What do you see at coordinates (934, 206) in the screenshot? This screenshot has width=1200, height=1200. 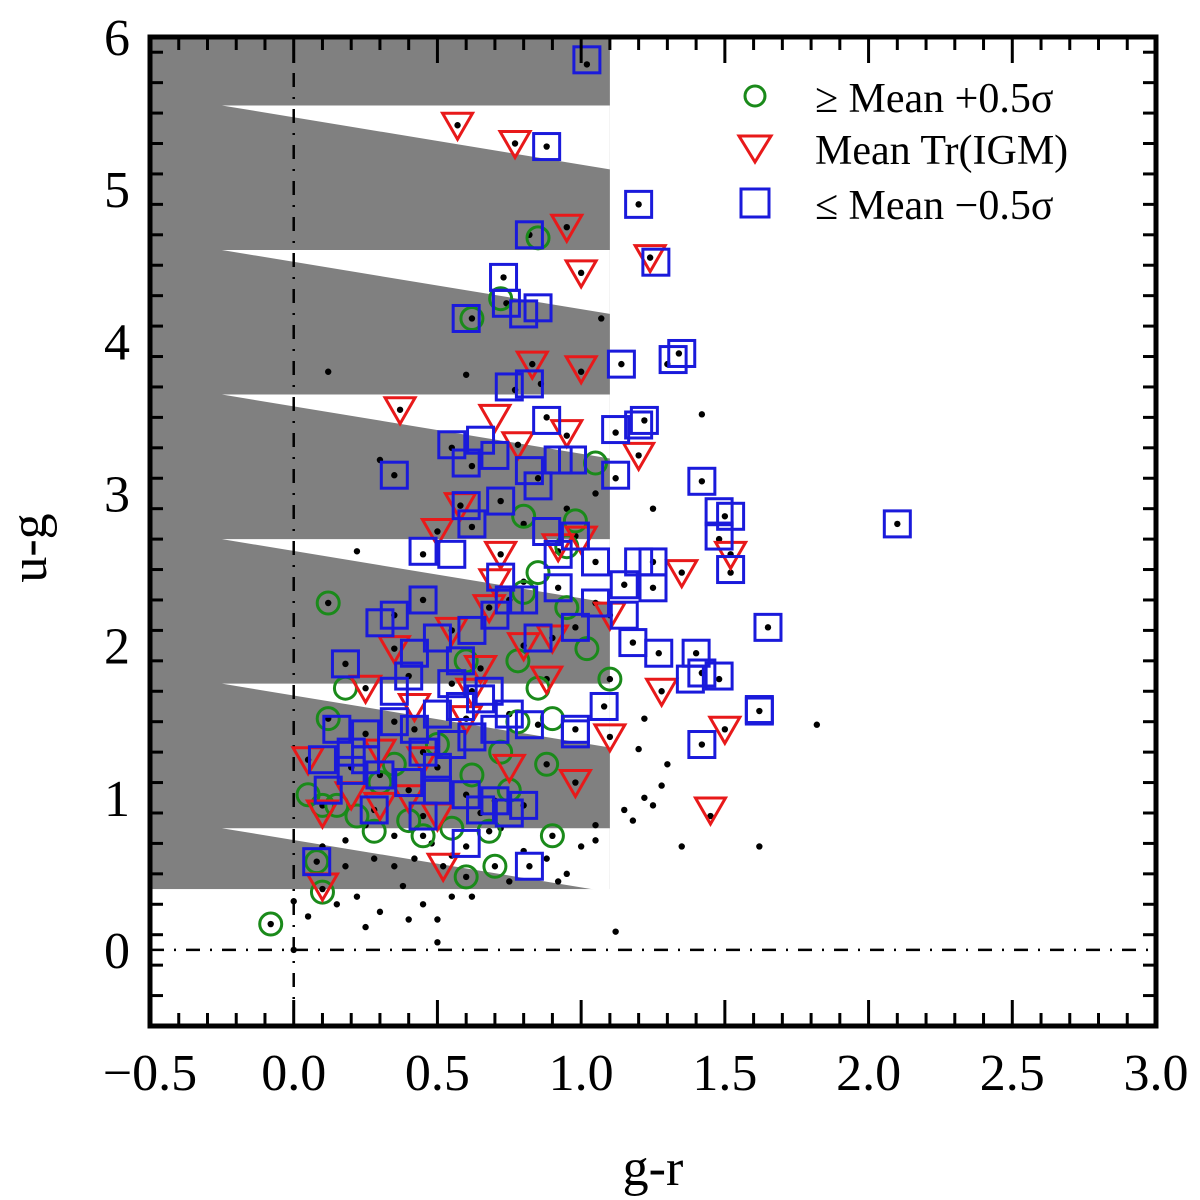 I see `legend-label: ≤ Mean −0.5σ` at bounding box center [934, 206].